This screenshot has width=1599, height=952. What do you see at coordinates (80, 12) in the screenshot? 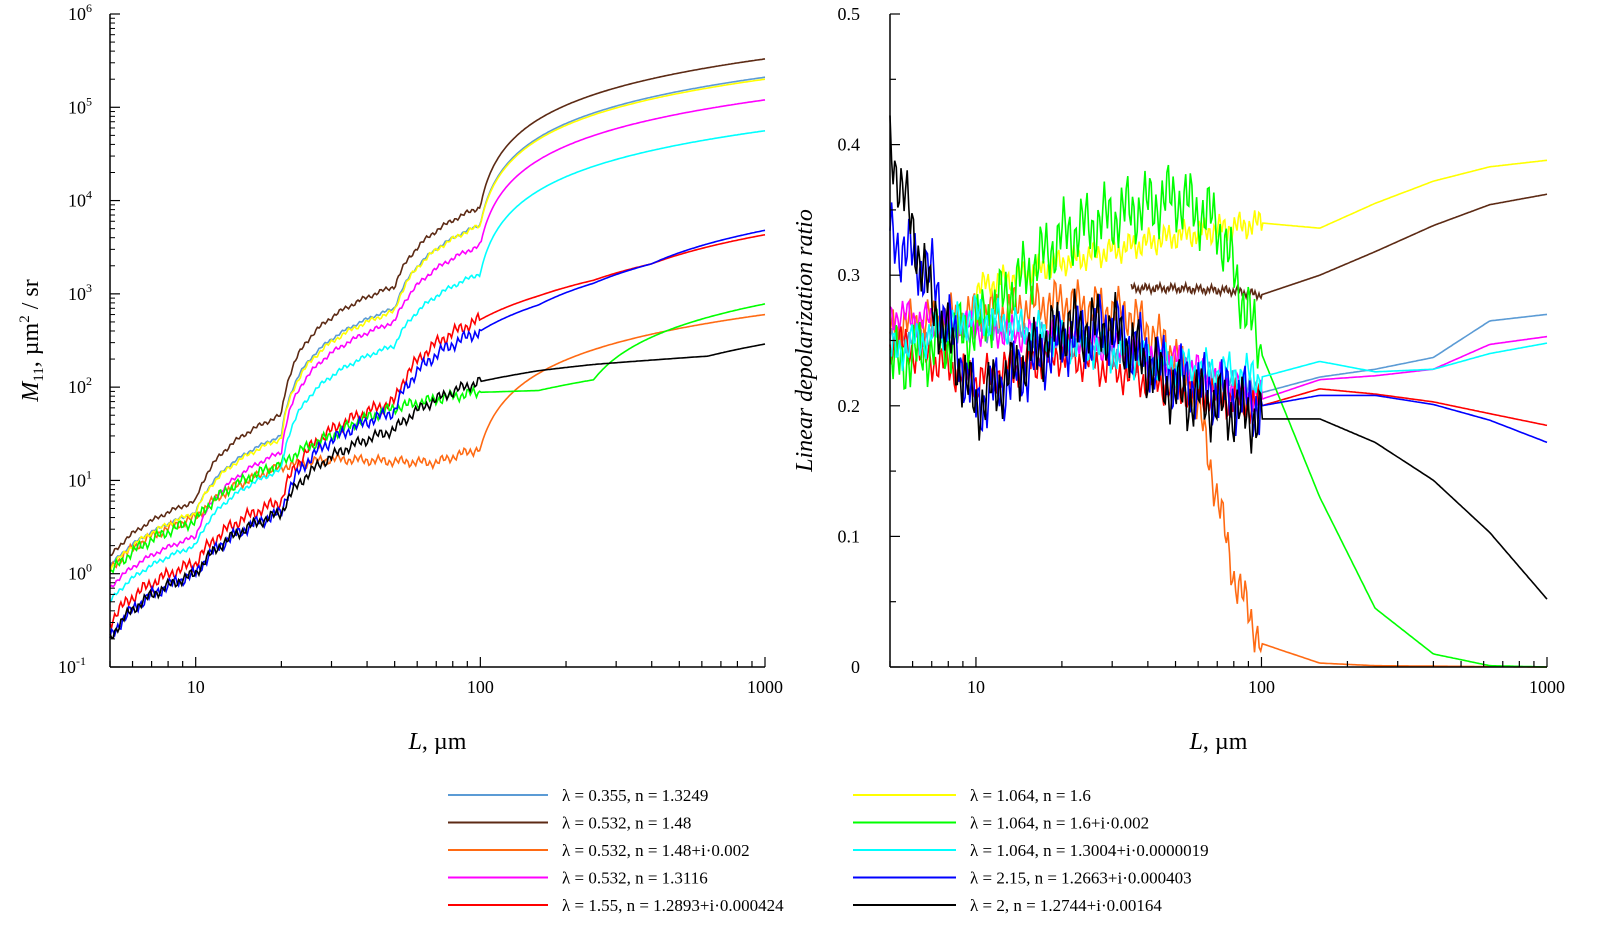
I see `y-tick-label: 10⁶` at bounding box center [80, 12].